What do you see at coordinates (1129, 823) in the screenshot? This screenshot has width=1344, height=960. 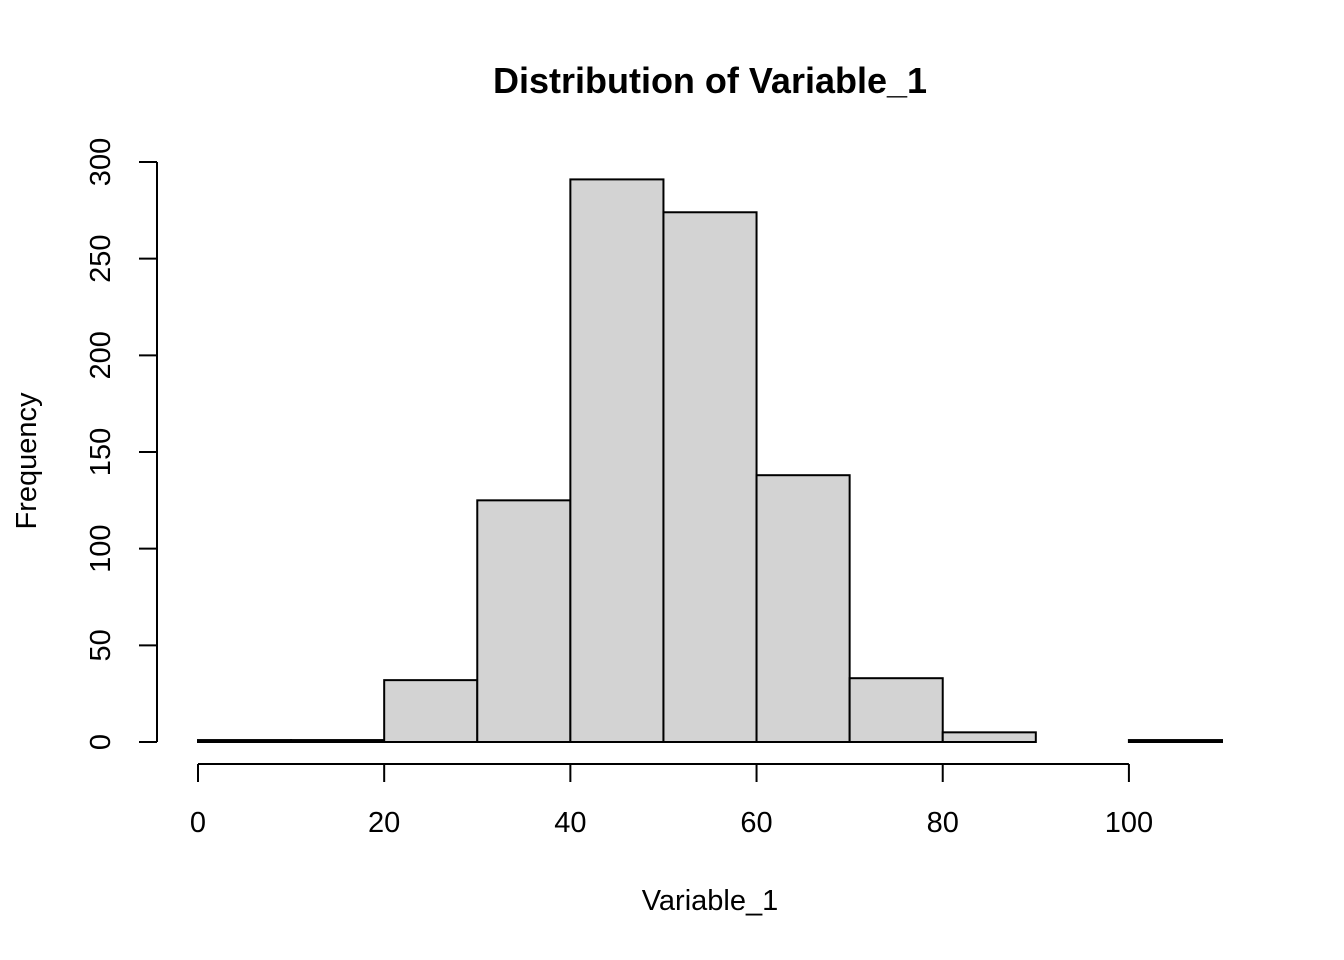 I see `x-tick-label: 100` at bounding box center [1129, 823].